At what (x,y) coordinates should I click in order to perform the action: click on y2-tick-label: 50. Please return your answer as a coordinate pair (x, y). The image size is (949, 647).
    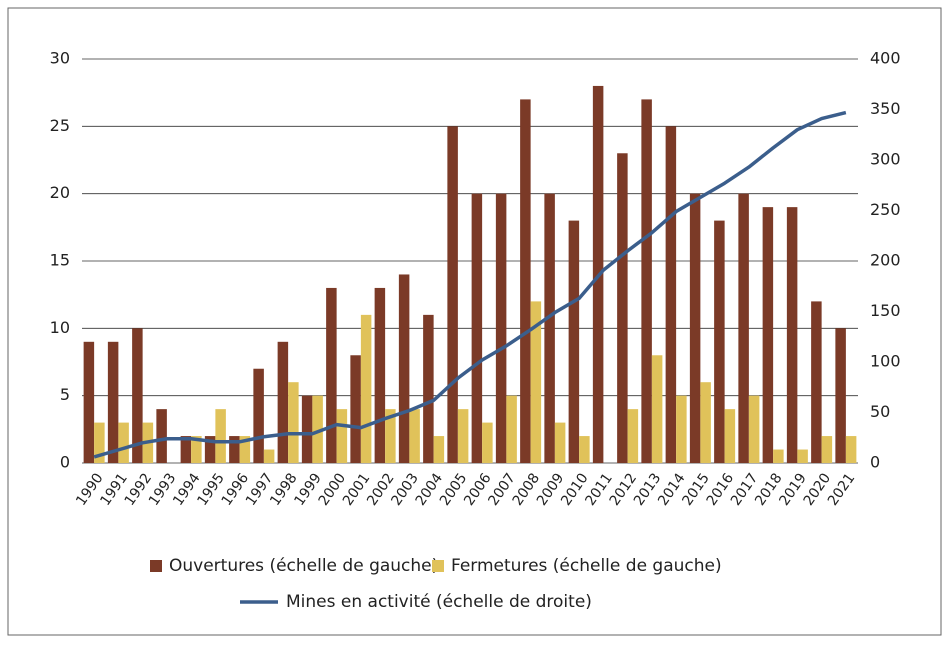
    Looking at the image, I should click on (880, 411).